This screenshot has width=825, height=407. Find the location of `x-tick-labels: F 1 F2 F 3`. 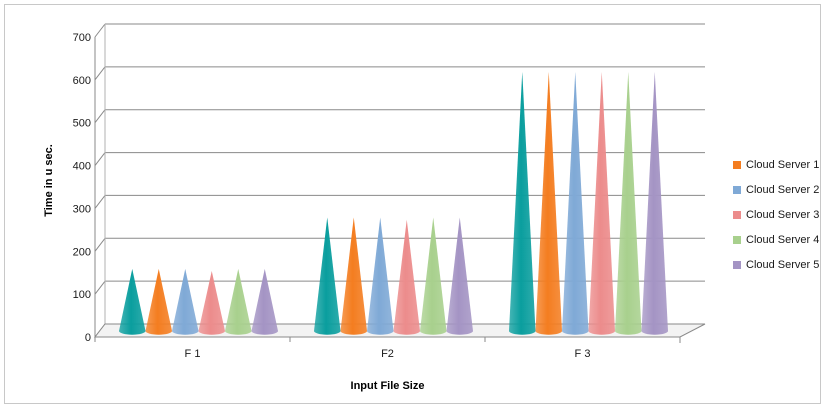

x-tick-labels: F 1 F2 F 3 is located at coordinates (388, 354).